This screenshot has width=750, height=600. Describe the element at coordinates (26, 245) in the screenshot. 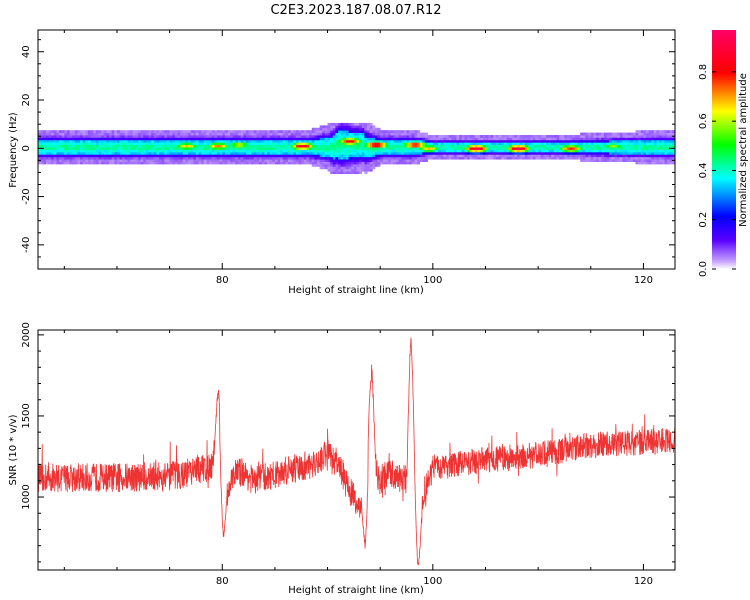

I see `heatmap-ytick-label: -40` at that location.